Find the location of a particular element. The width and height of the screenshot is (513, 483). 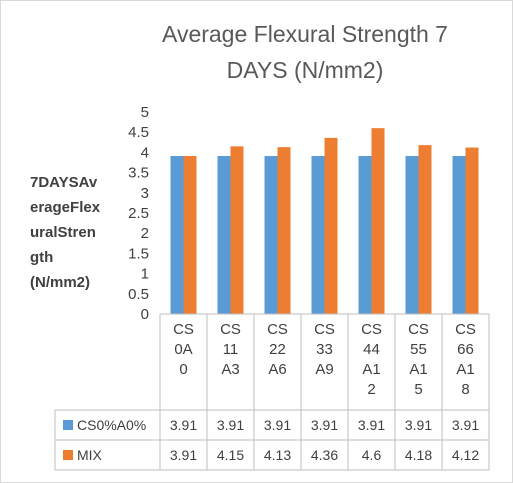

category-label: 5 is located at coordinates (418, 389).